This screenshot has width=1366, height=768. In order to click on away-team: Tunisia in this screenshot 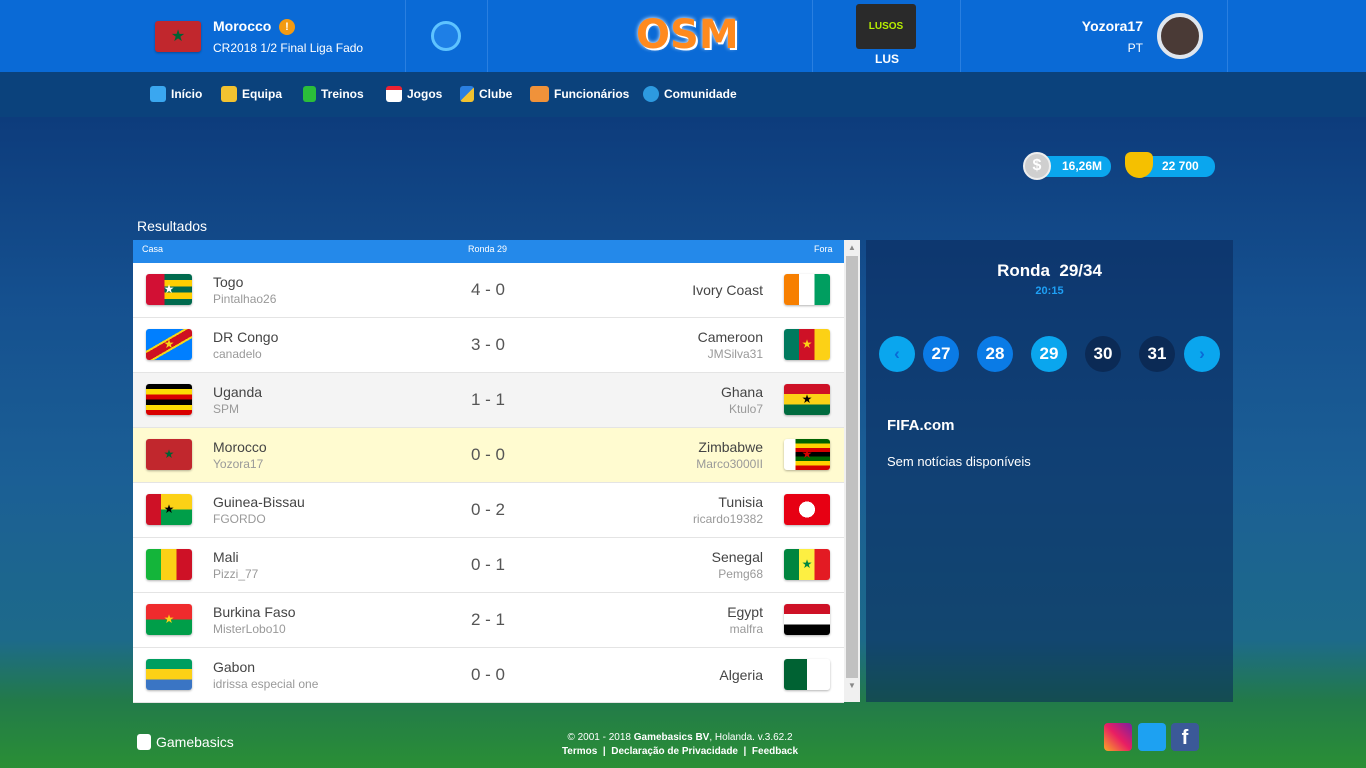, I will do `click(740, 502)`.